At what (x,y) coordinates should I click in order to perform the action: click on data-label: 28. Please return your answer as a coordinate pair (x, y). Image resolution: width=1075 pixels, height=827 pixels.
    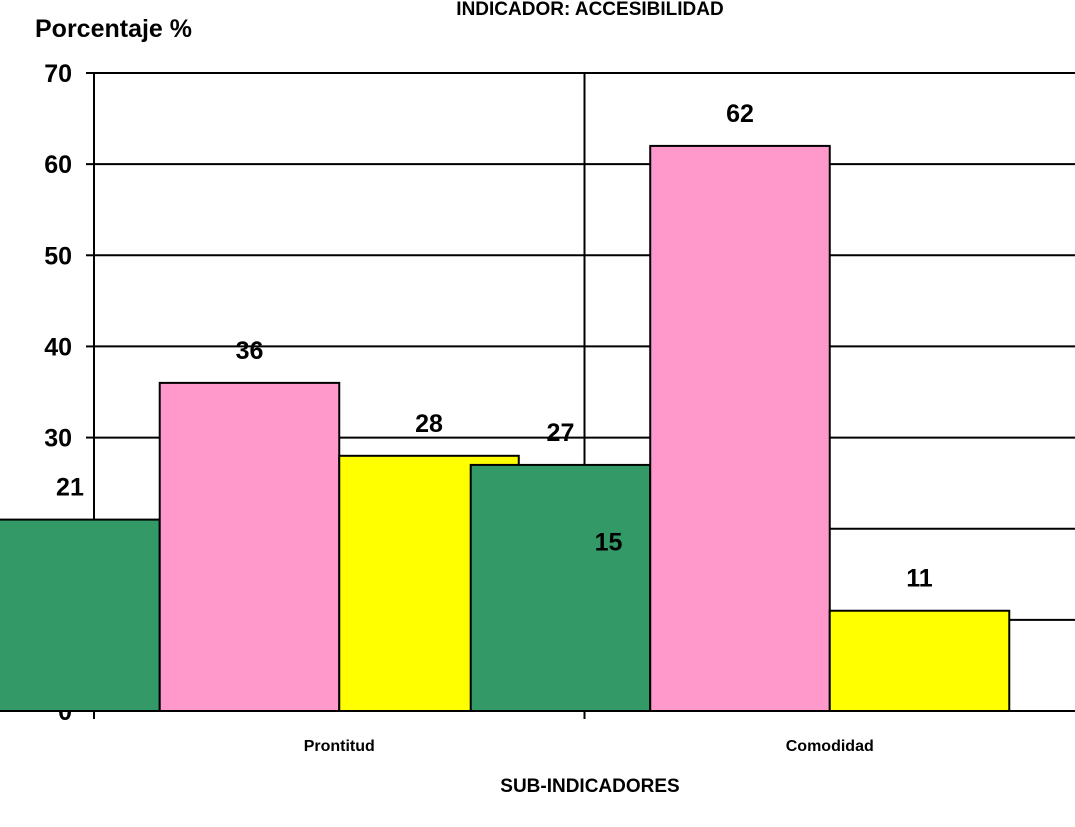
    Looking at the image, I should click on (429, 424).